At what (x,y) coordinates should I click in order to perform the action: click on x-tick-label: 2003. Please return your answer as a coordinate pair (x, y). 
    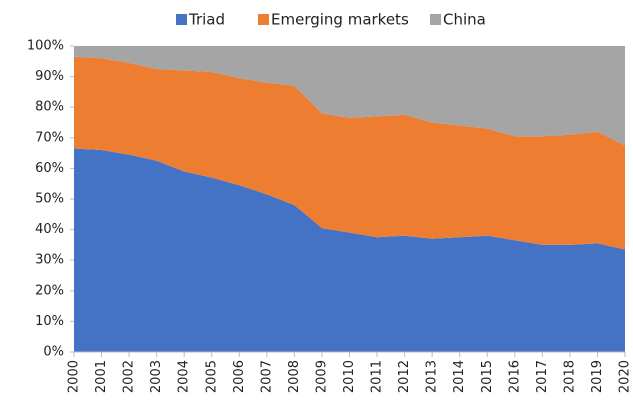
    Looking at the image, I should click on (156, 376).